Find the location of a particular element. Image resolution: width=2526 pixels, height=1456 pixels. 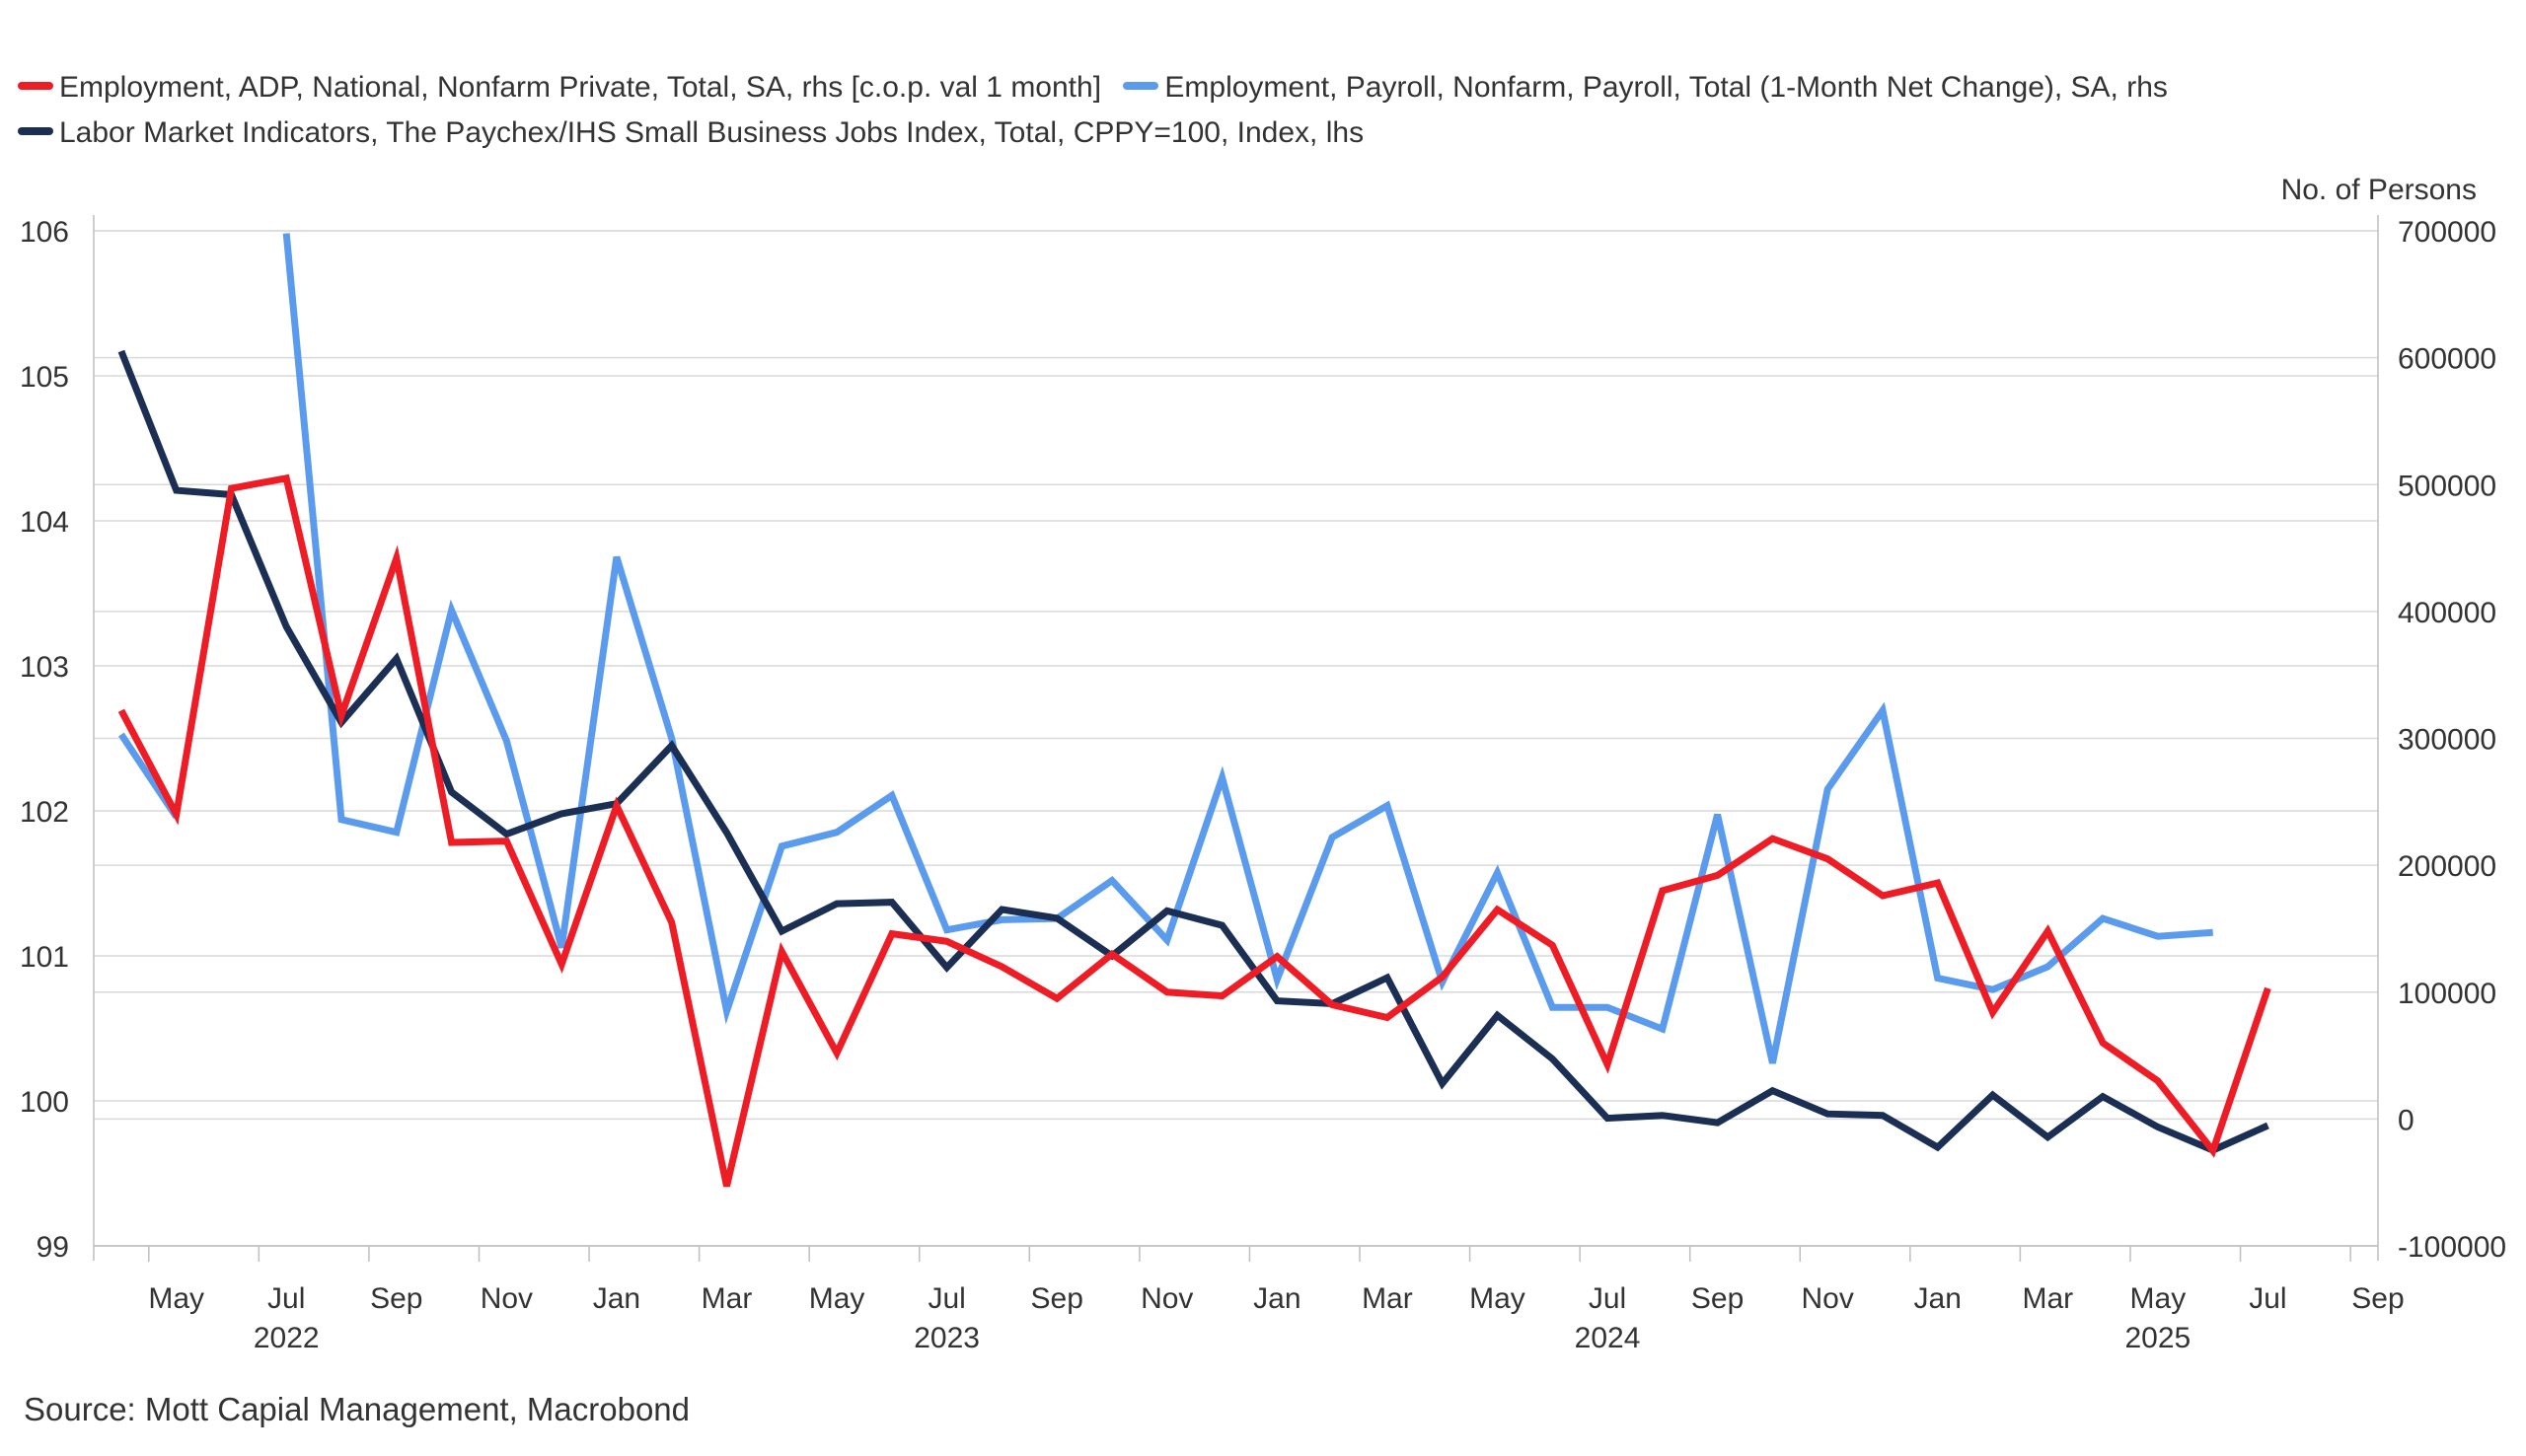

left-tick-label: 100 is located at coordinates (44, 1102).